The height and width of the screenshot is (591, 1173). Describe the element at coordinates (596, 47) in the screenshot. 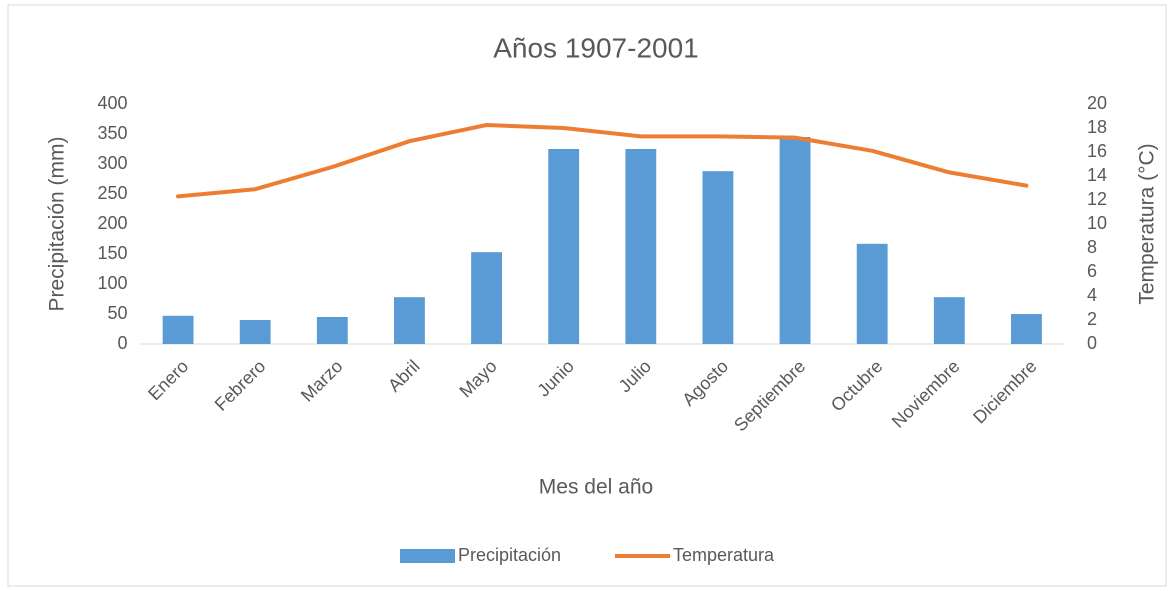

I see `chart-title: Años 1907-2001` at that location.